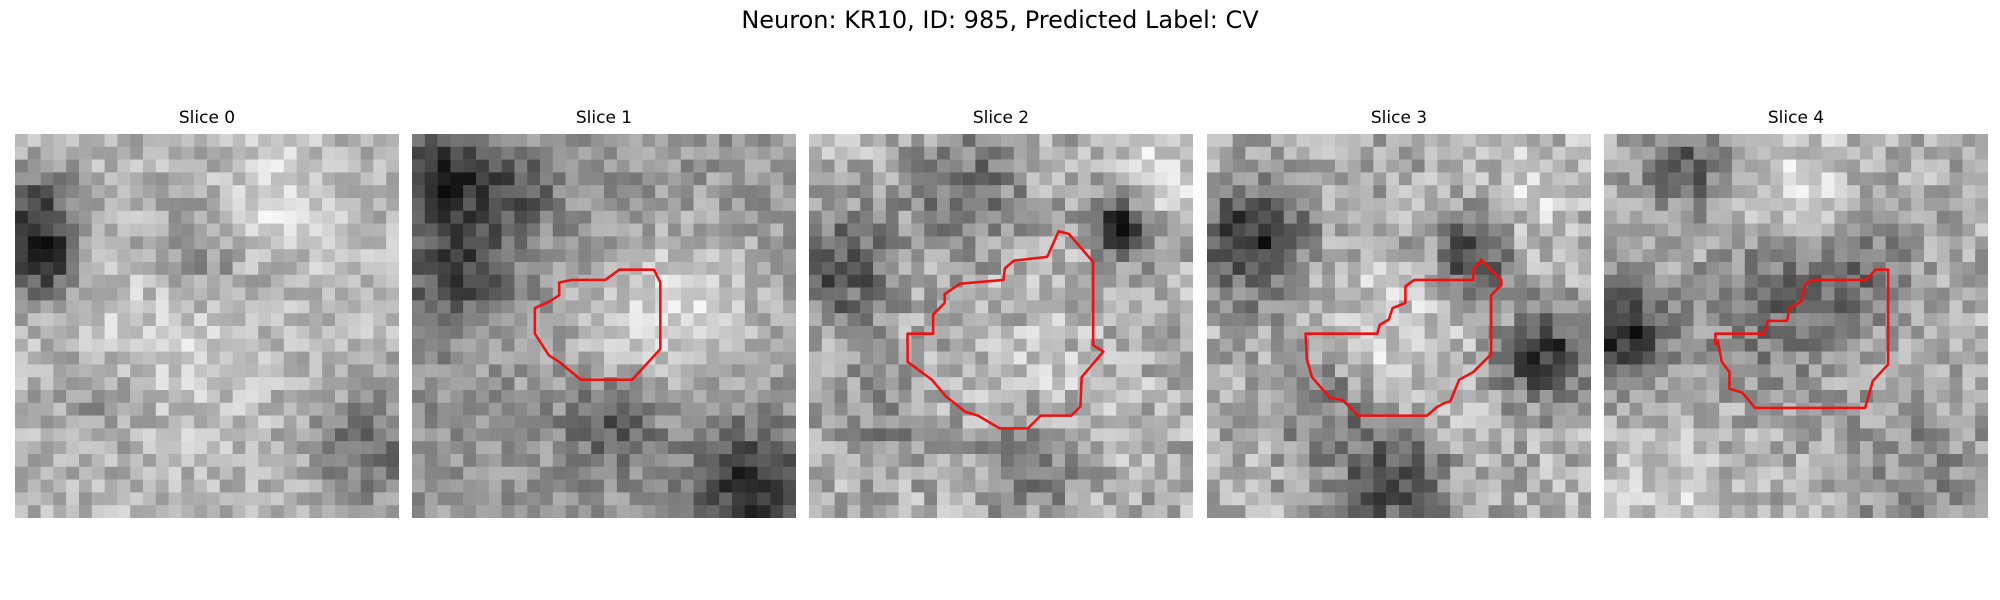 This screenshot has height=600, width=2000. I want to click on panel-slice-3: Slice 3, so click(1399, 313).